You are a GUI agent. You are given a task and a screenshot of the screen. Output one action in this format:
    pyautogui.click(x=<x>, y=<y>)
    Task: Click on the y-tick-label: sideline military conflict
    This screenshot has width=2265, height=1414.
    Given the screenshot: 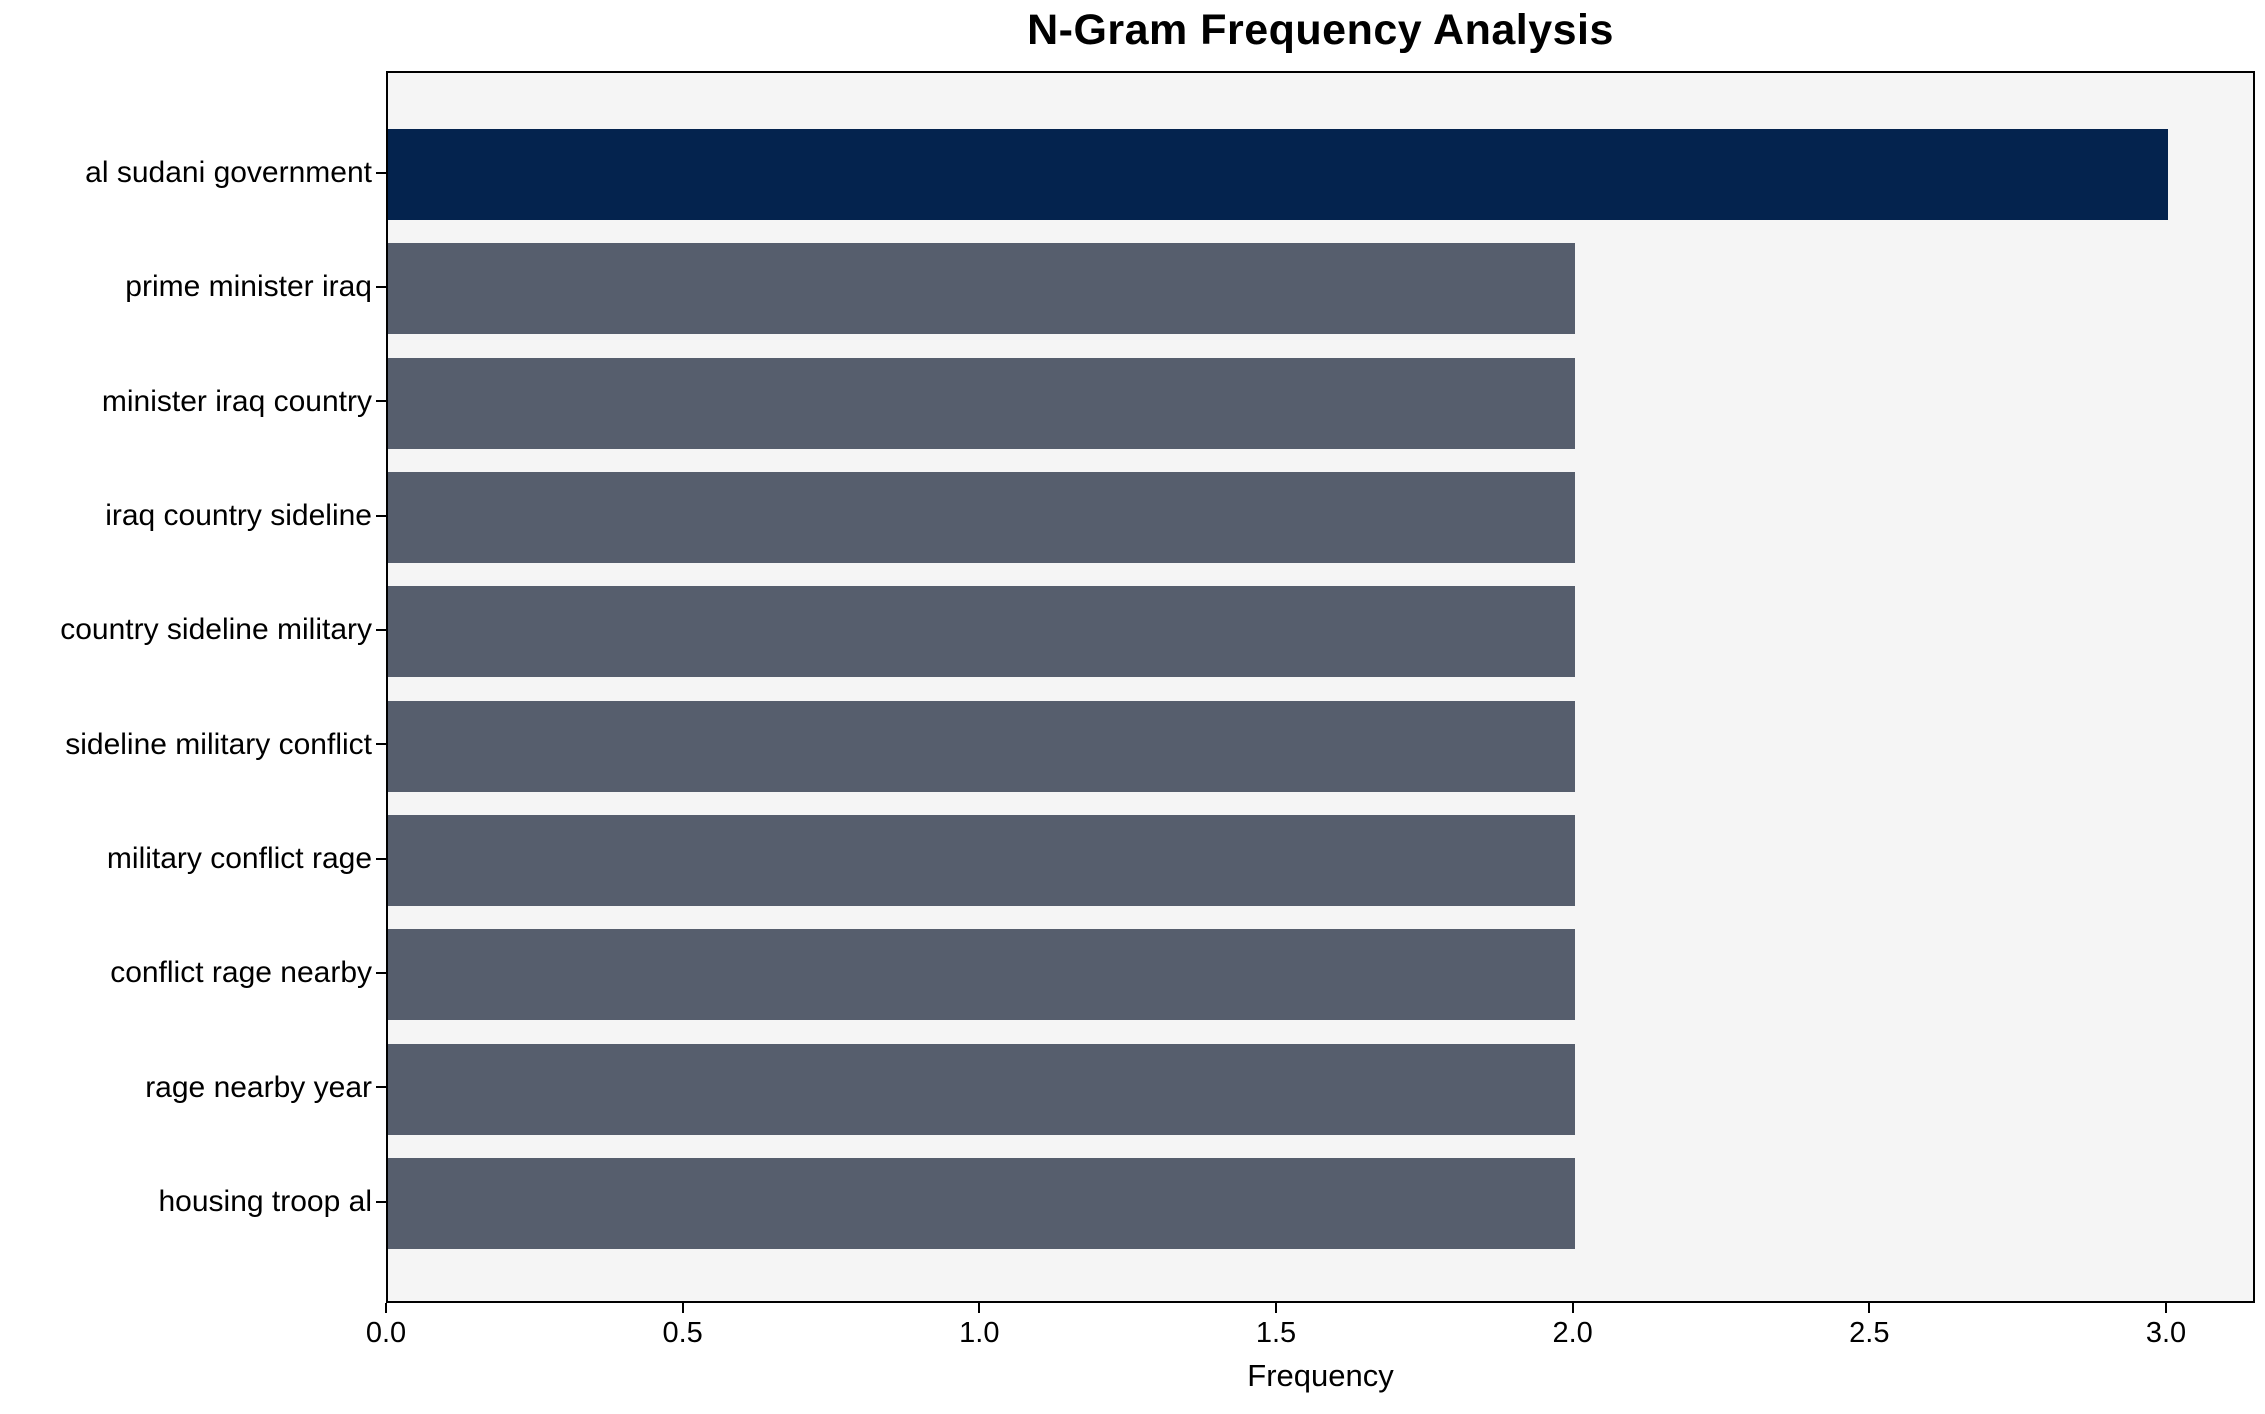 What is the action you would take?
    pyautogui.click(x=218, y=744)
    